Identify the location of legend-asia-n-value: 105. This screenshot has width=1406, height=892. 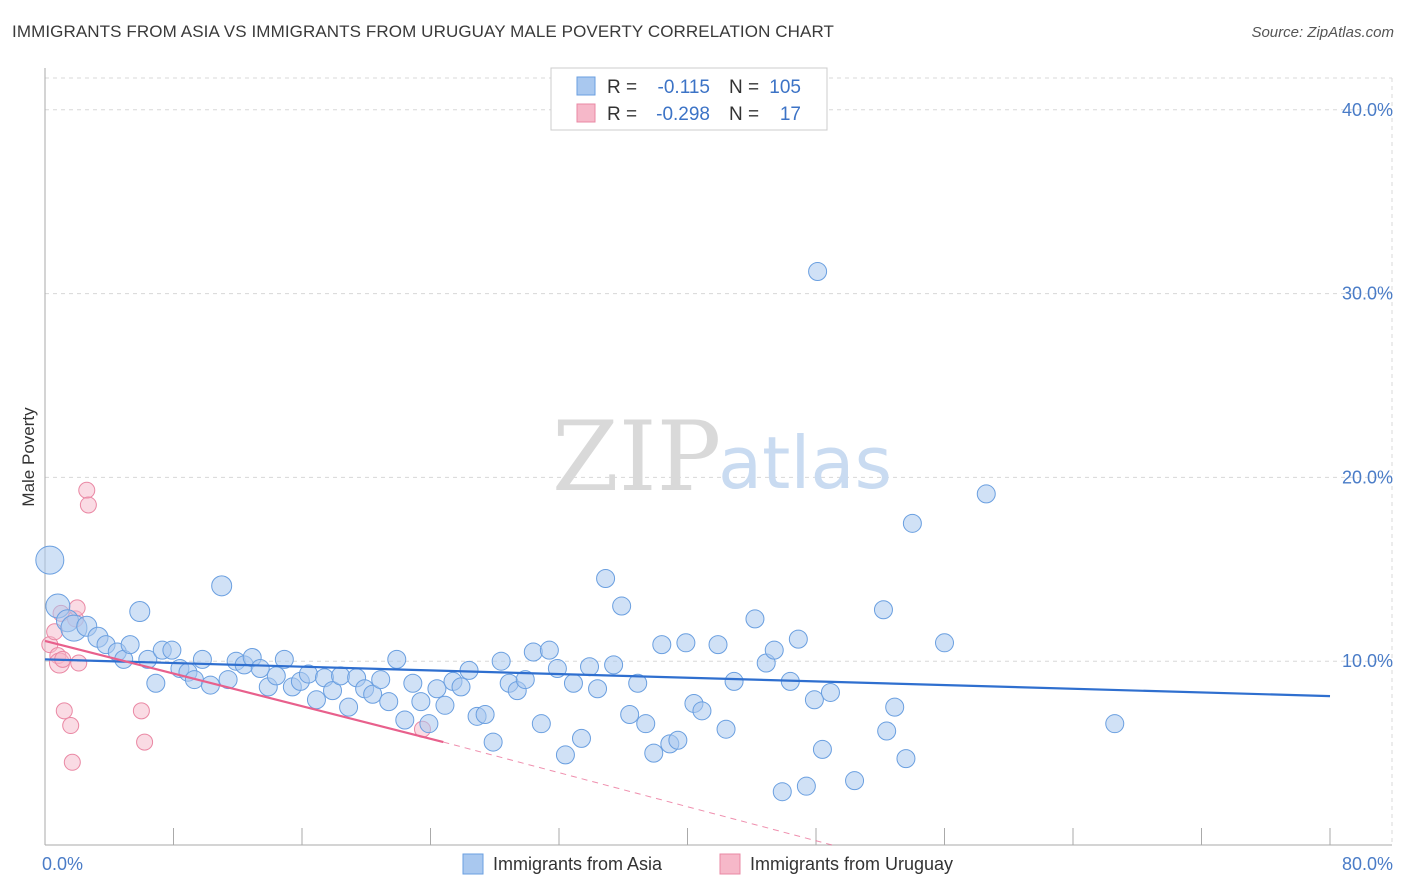
(785, 87).